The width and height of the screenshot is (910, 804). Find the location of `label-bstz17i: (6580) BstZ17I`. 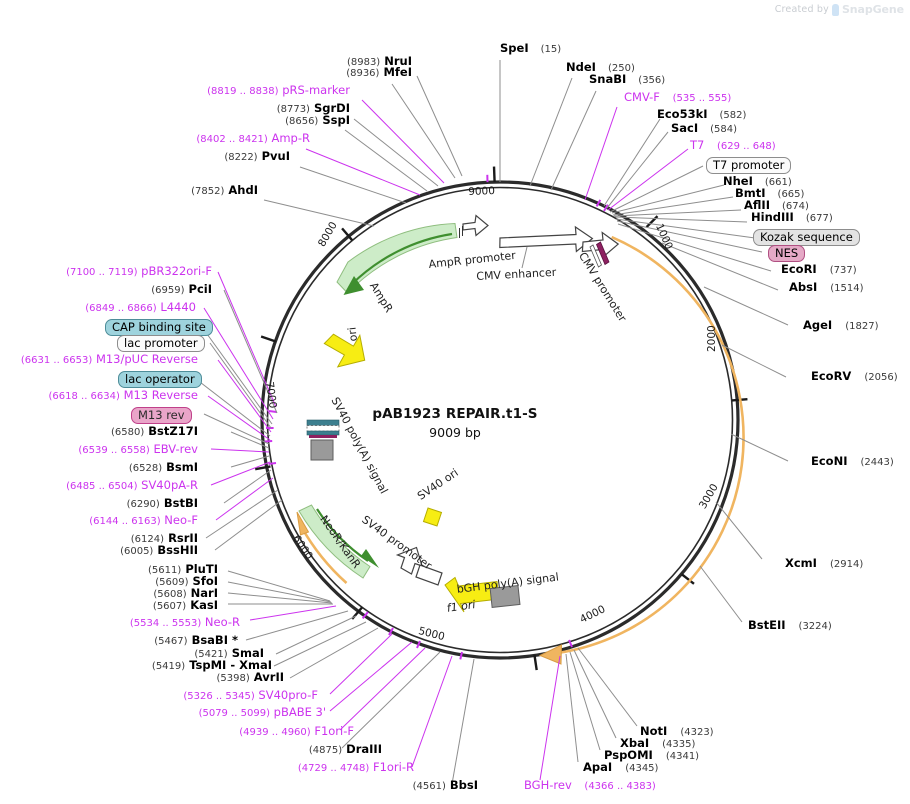

label-bstz17i: (6580) BstZ17I is located at coordinates (99, 431).